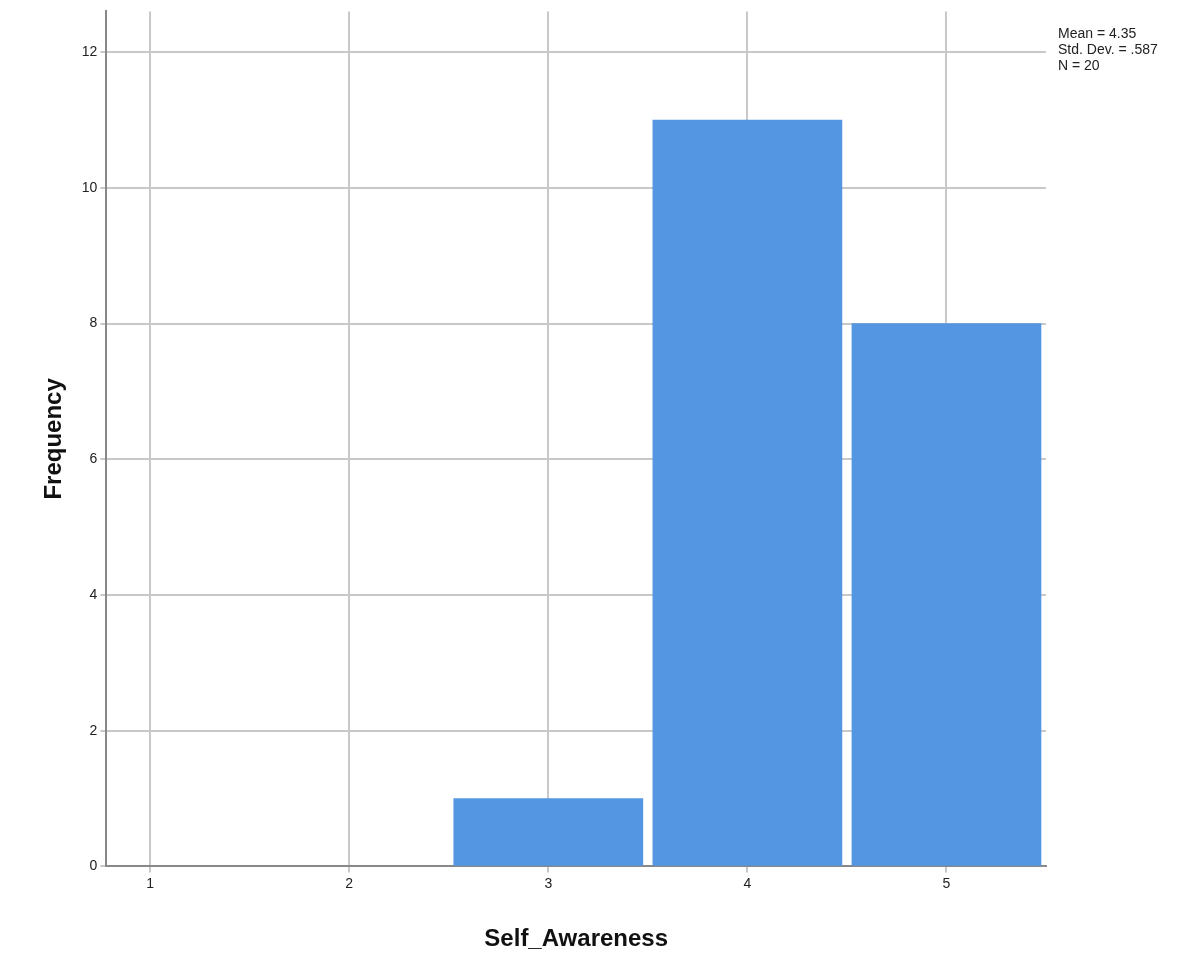 Image resolution: width=1196 pixels, height=974 pixels. I want to click on y-tick-label: 6, so click(93, 458).